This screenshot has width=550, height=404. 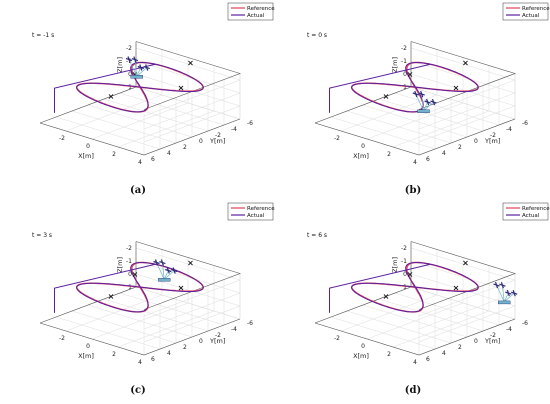 I want to click on panel-caption: (a), so click(x=138, y=190).